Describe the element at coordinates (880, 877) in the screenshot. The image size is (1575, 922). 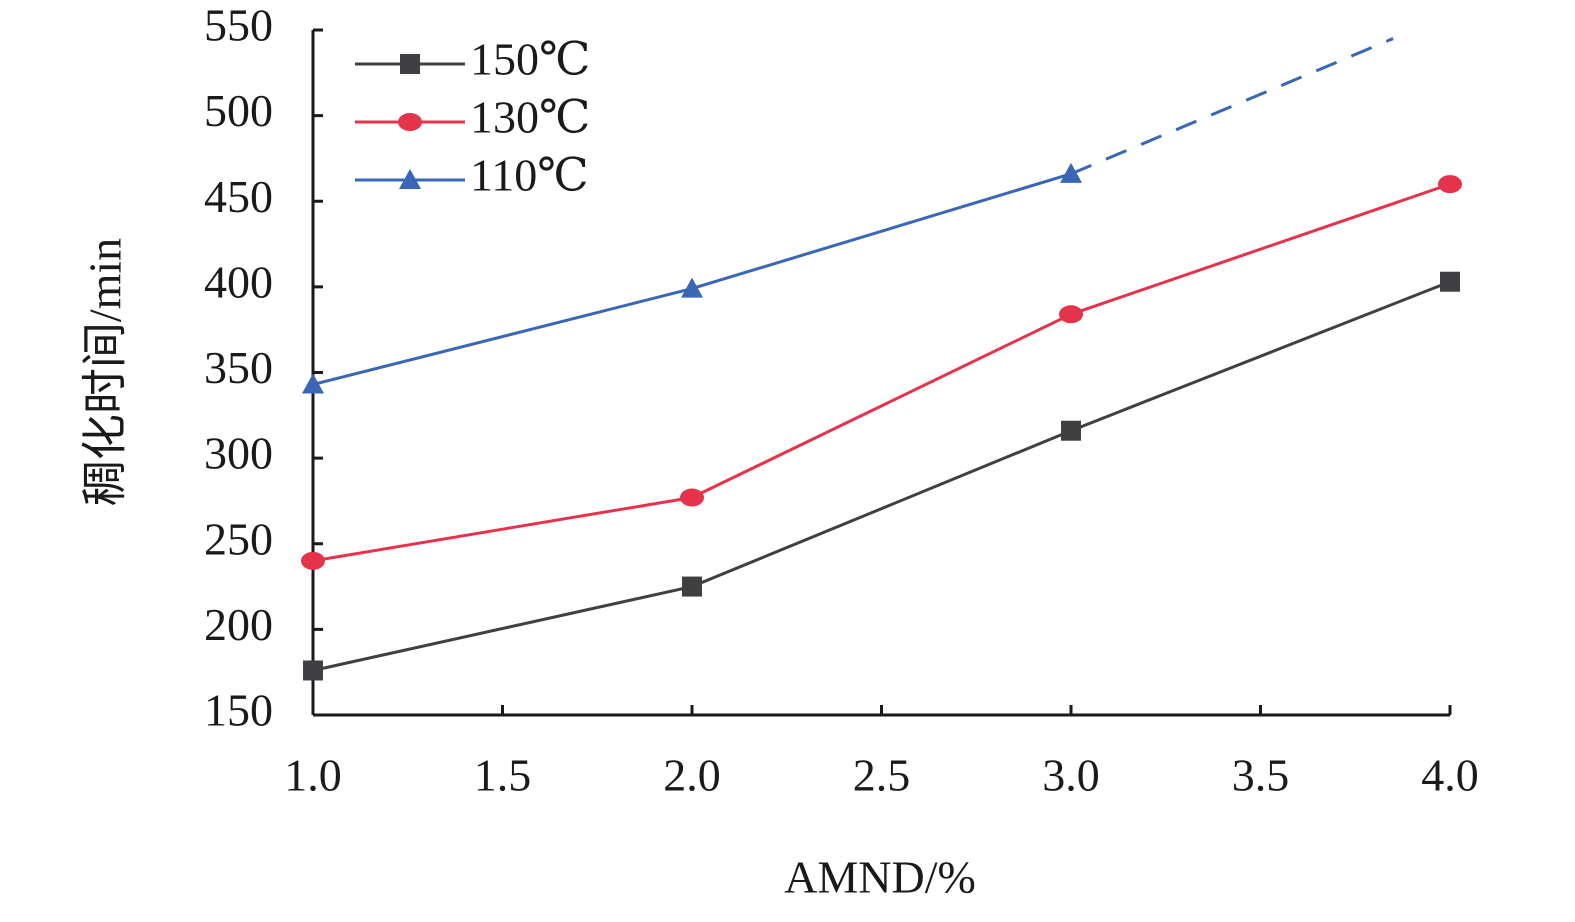
I see `x-axis-label: AMND/%` at that location.